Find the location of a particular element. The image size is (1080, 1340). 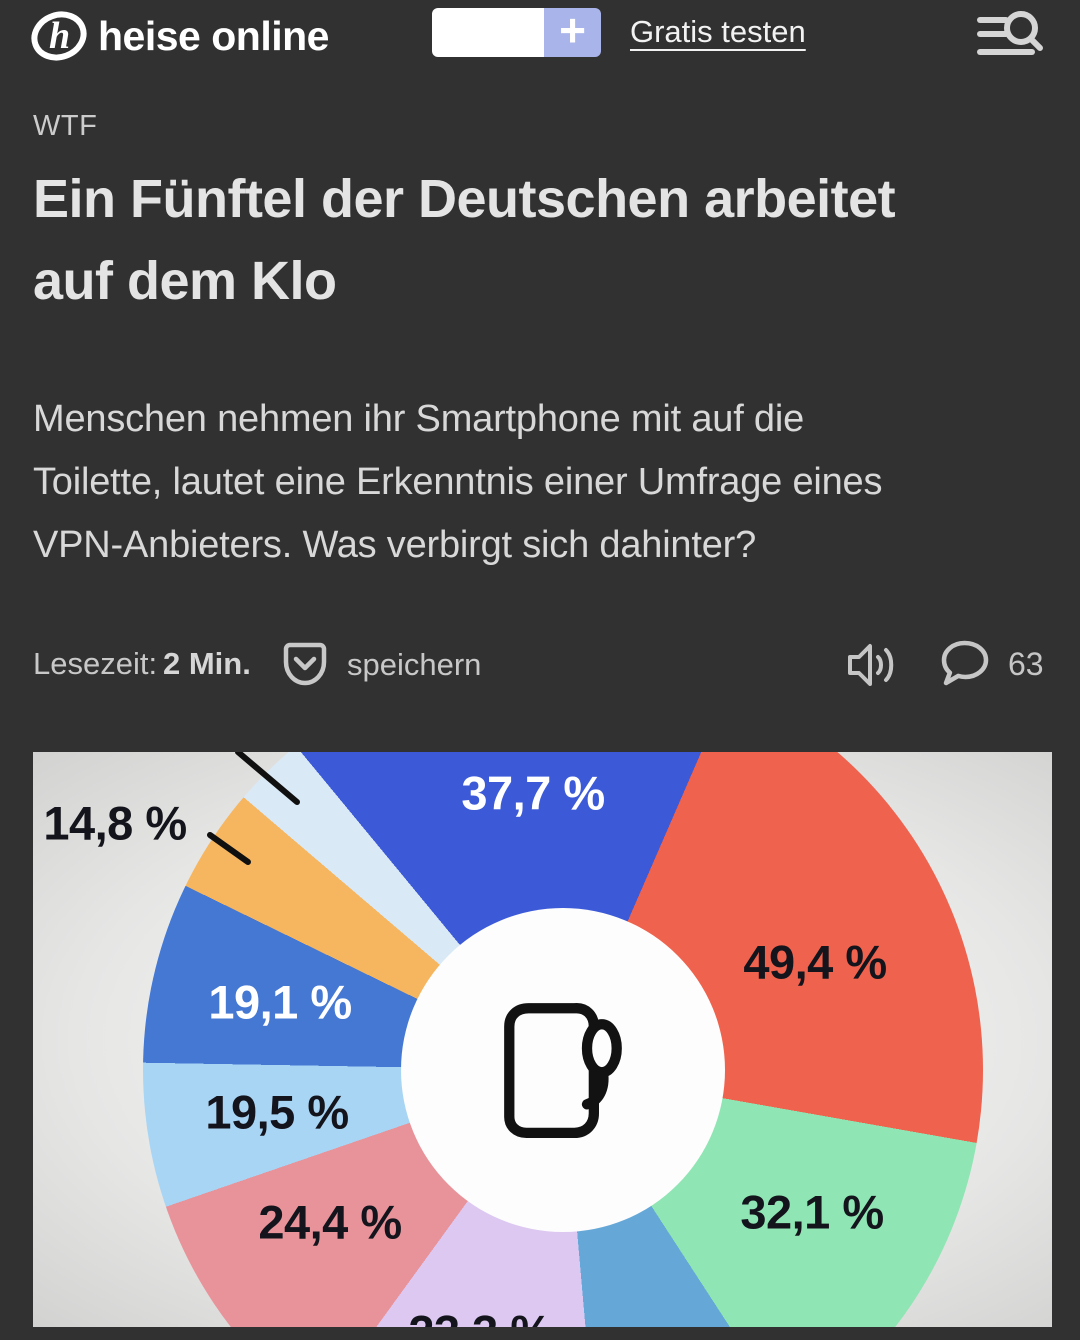

plus-icon: + is located at coordinates (572, 32).